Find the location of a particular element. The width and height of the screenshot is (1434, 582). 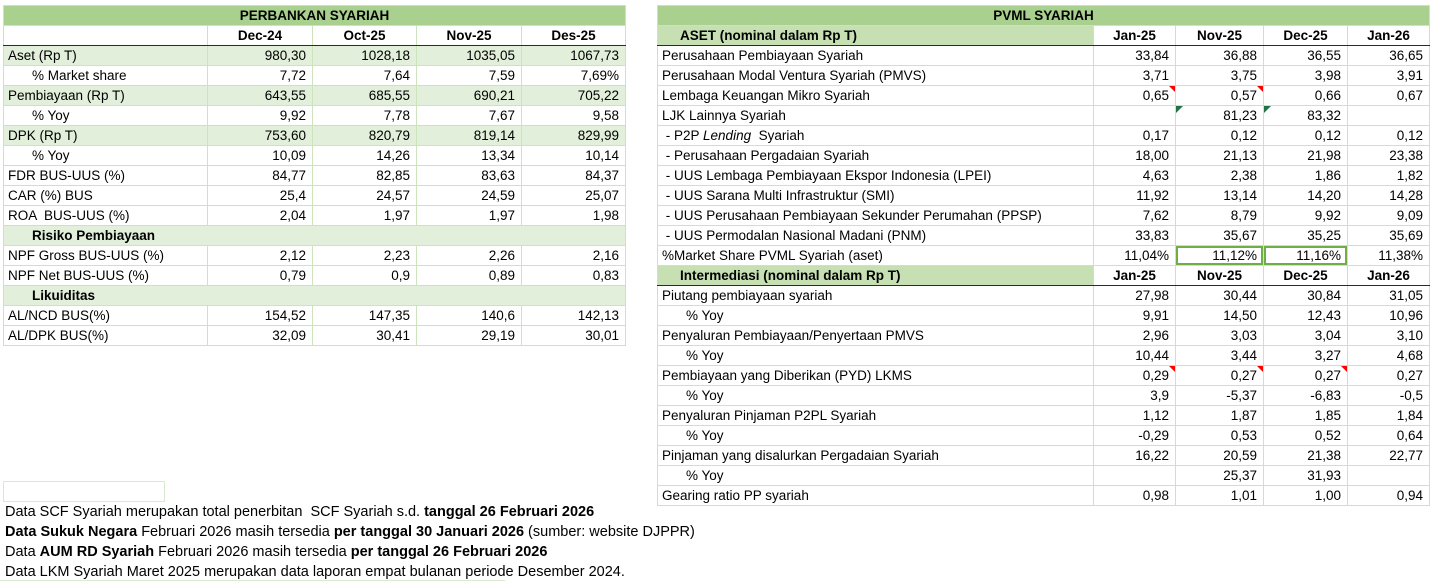

value-cell: -6,83 is located at coordinates (1305, 395).